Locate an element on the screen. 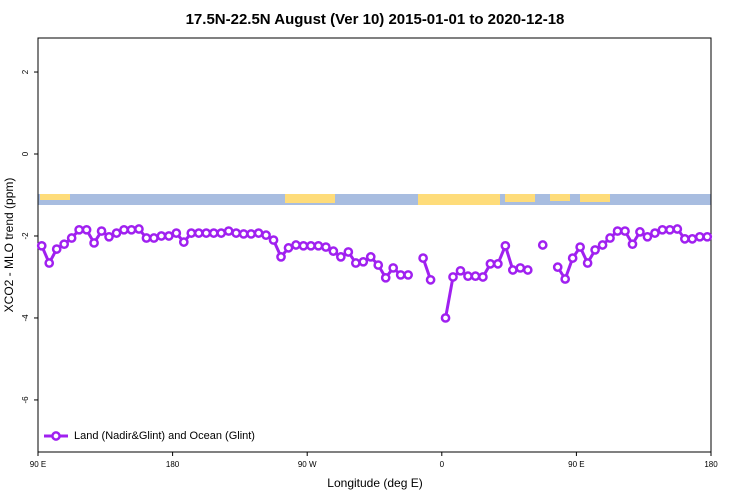  ocean is located at coordinates (374, 199).